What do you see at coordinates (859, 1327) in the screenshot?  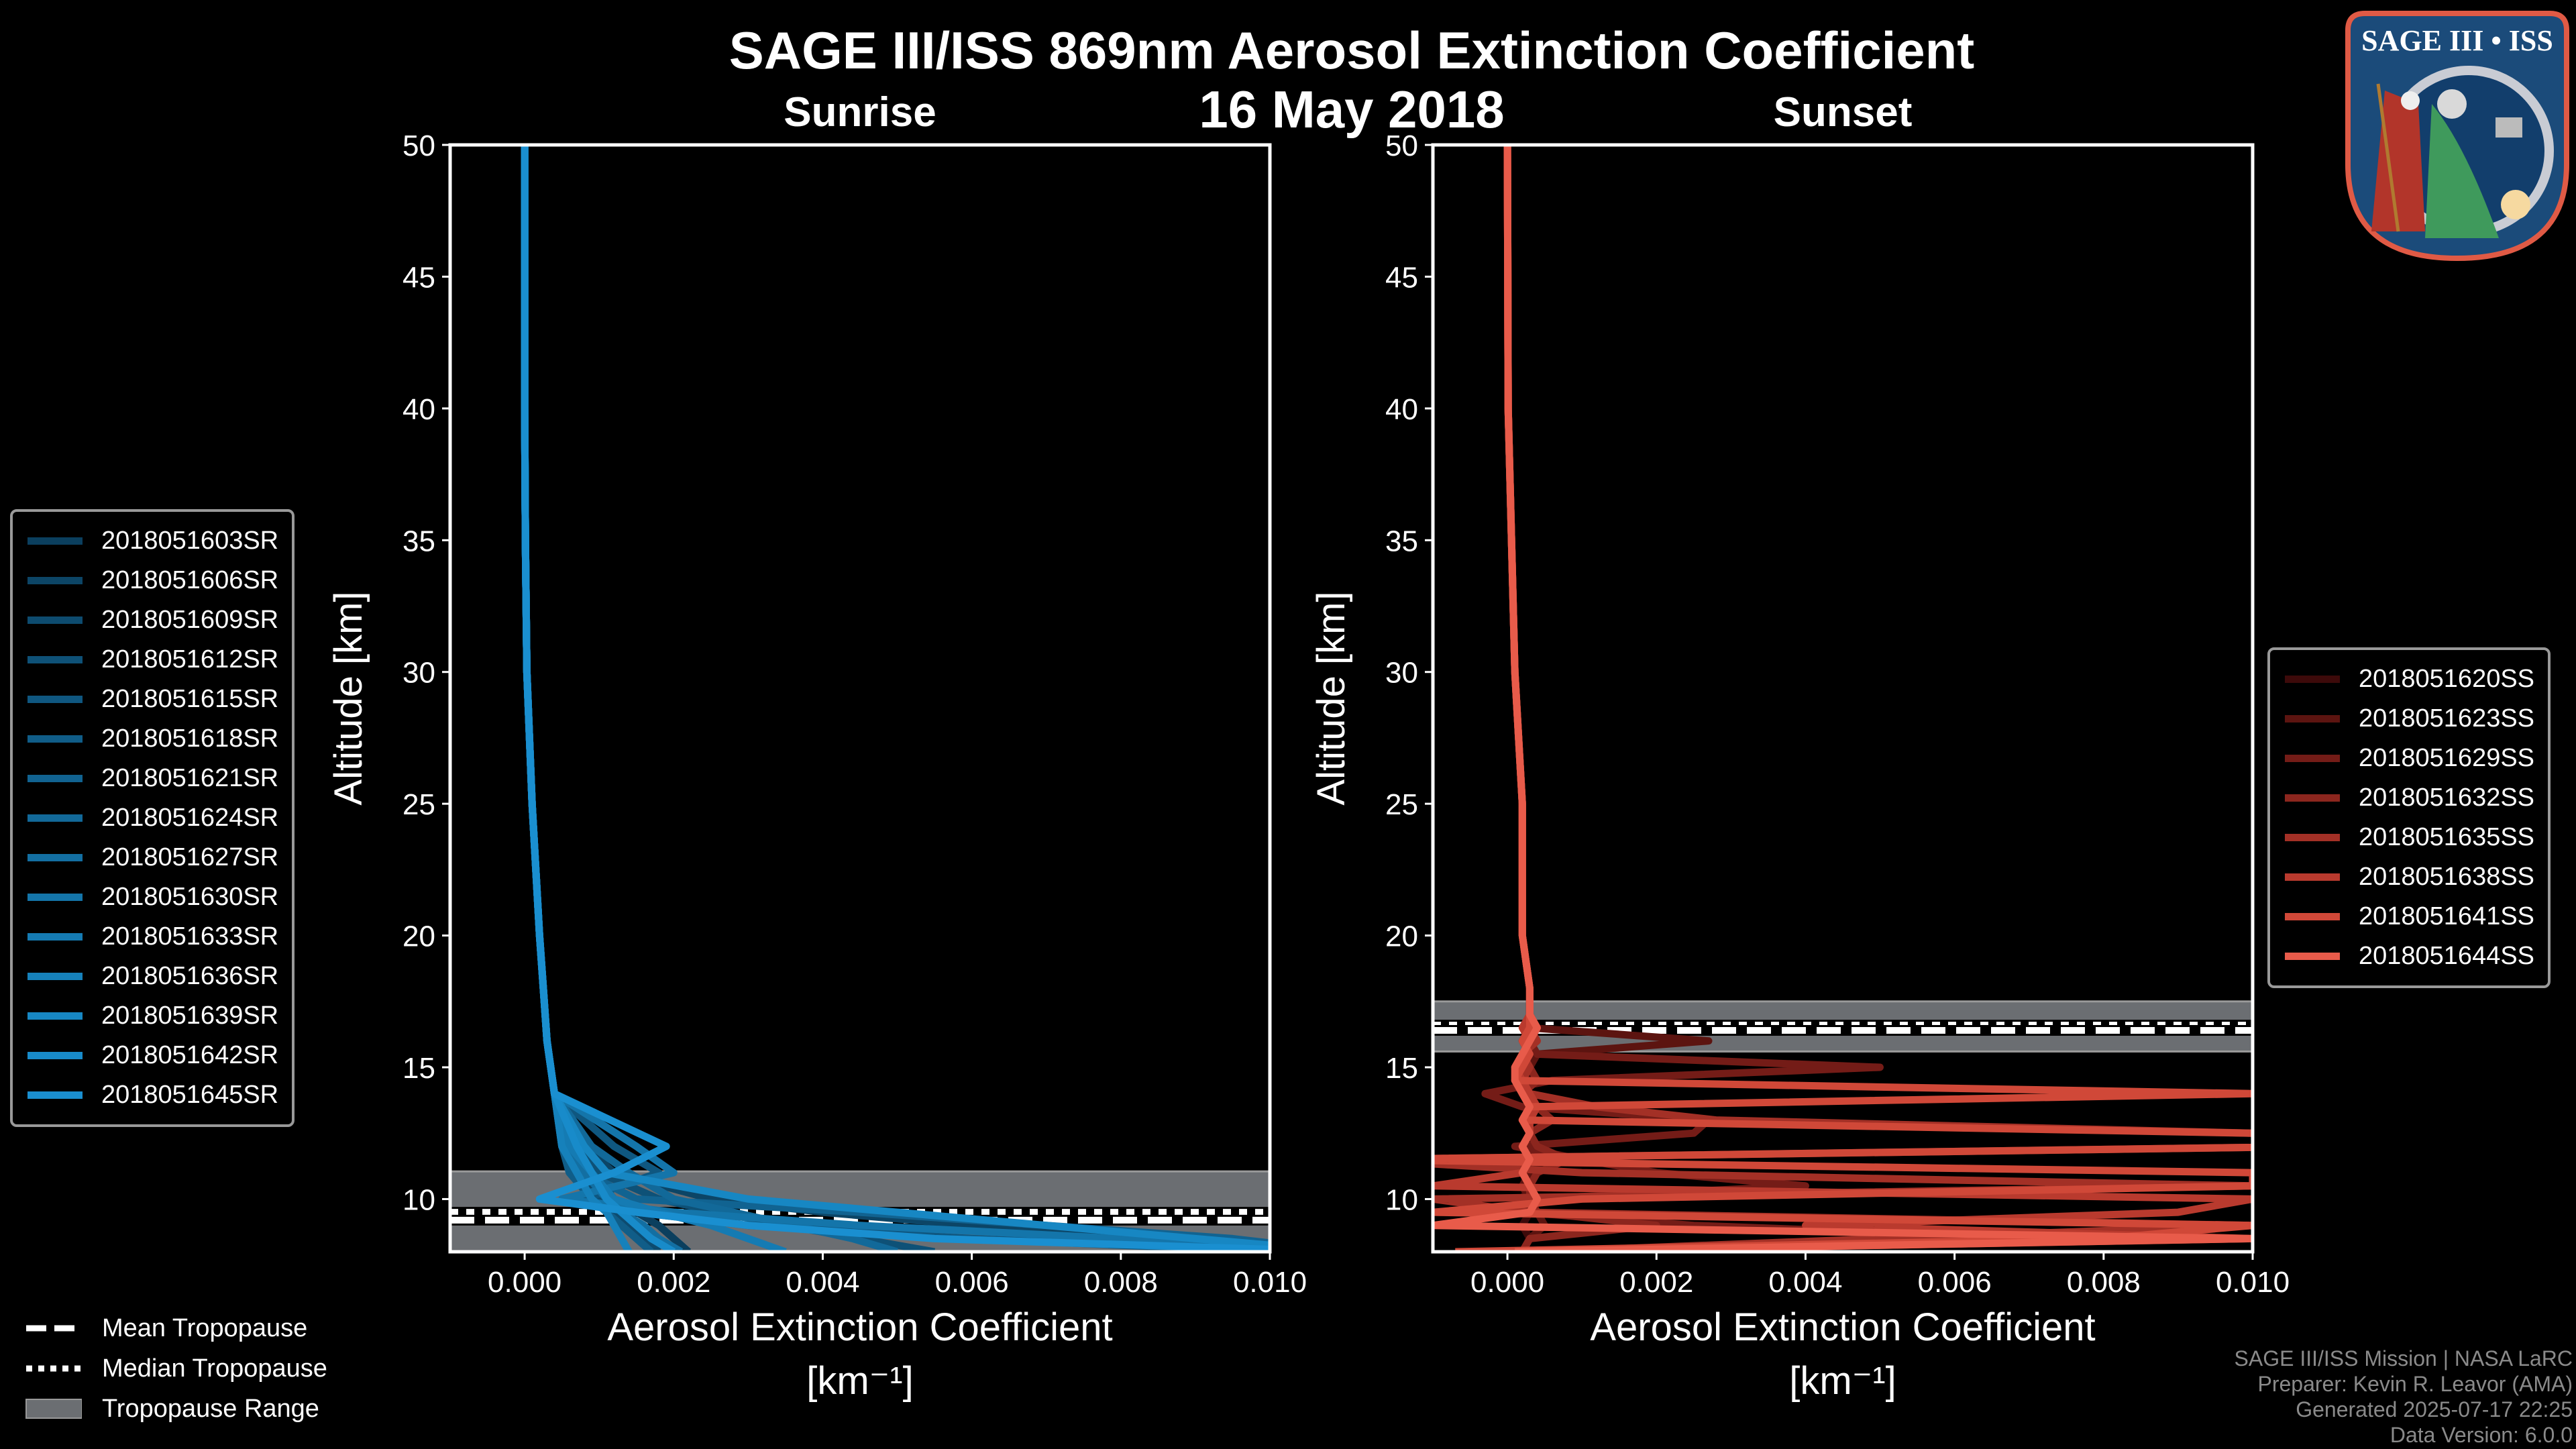 I see `x-axis-label: Aerosol Extinction Coefficient` at bounding box center [859, 1327].